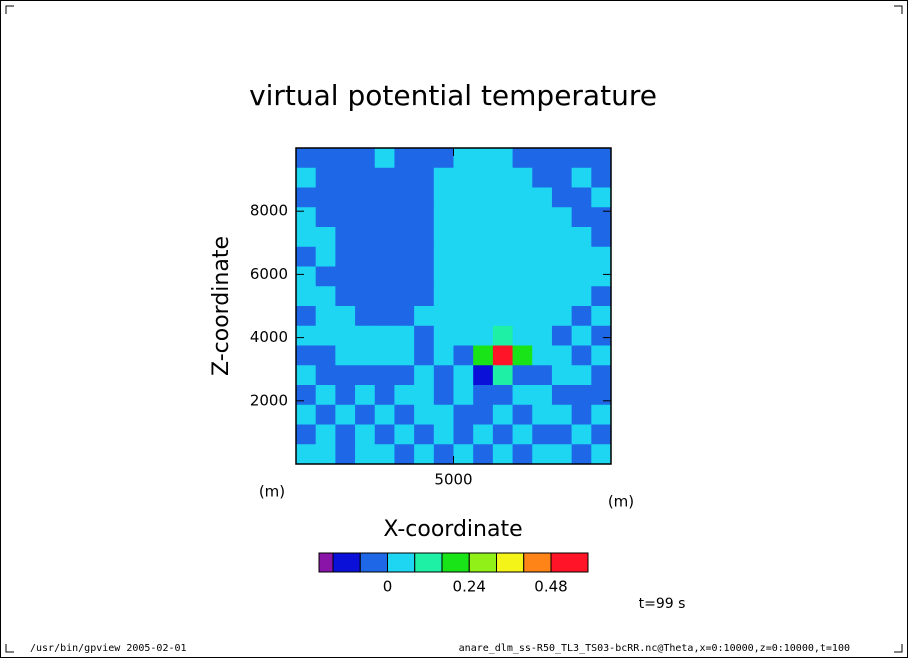  Describe the element at coordinates (269, 337) in the screenshot. I see `y-tick-label: 4000` at that location.